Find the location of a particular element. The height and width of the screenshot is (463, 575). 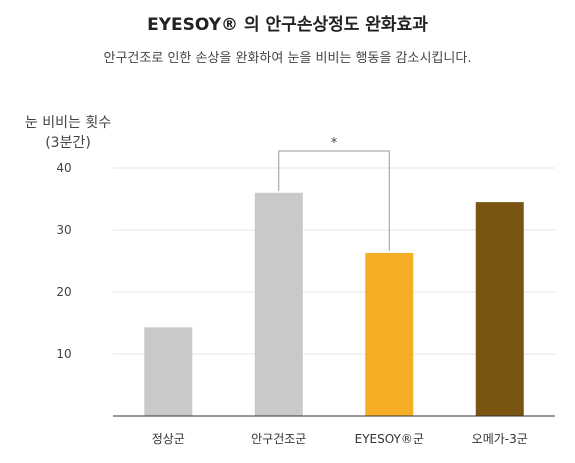

significance-line is located at coordinates (334, 200).